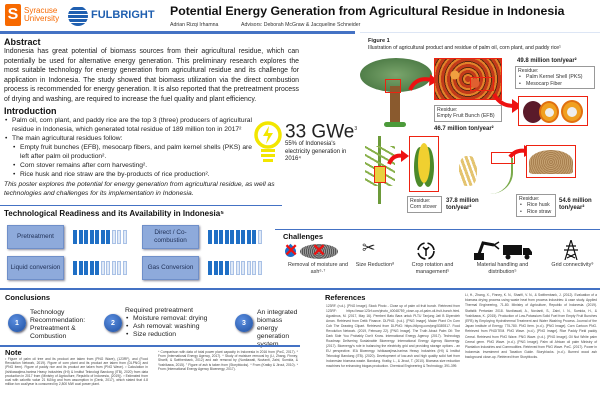  What do you see at coordinates (319, 250) in the screenshot?
I see `ash-crossed-icon: ✕` at bounding box center [319, 250].